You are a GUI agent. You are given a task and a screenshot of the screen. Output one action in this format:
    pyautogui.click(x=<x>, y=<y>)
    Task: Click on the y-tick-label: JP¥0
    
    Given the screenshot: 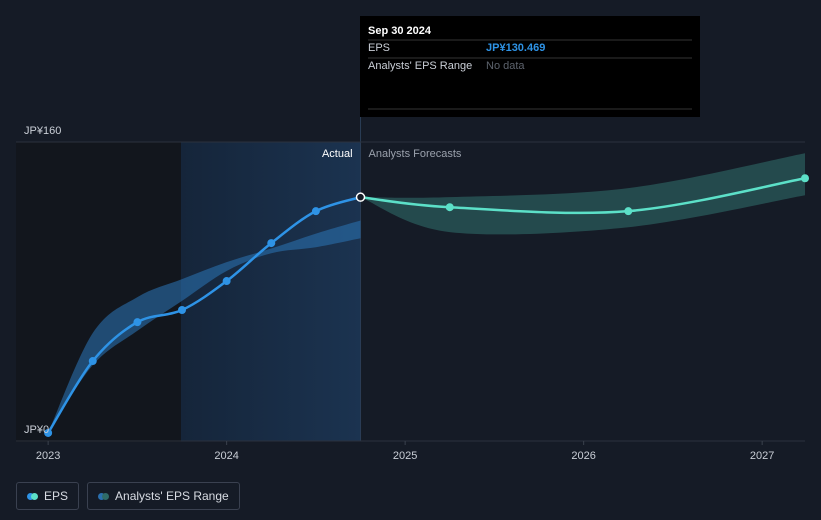 What is the action you would take?
    pyautogui.click(x=36, y=430)
    